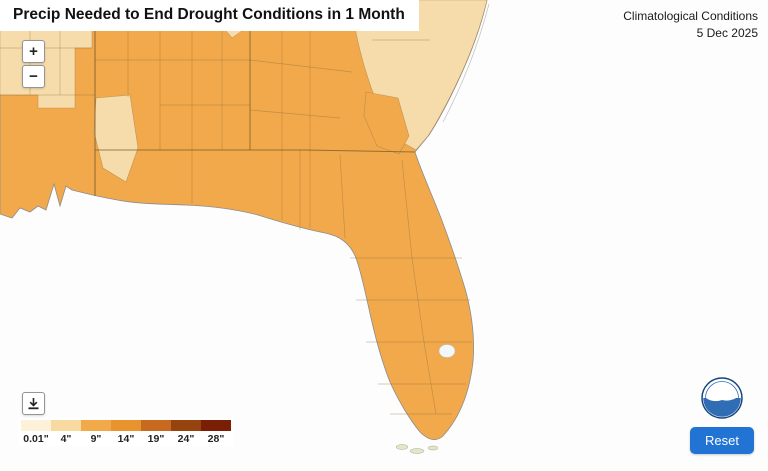  Describe the element at coordinates (447, 351) in the screenshot. I see `lake` at that location.